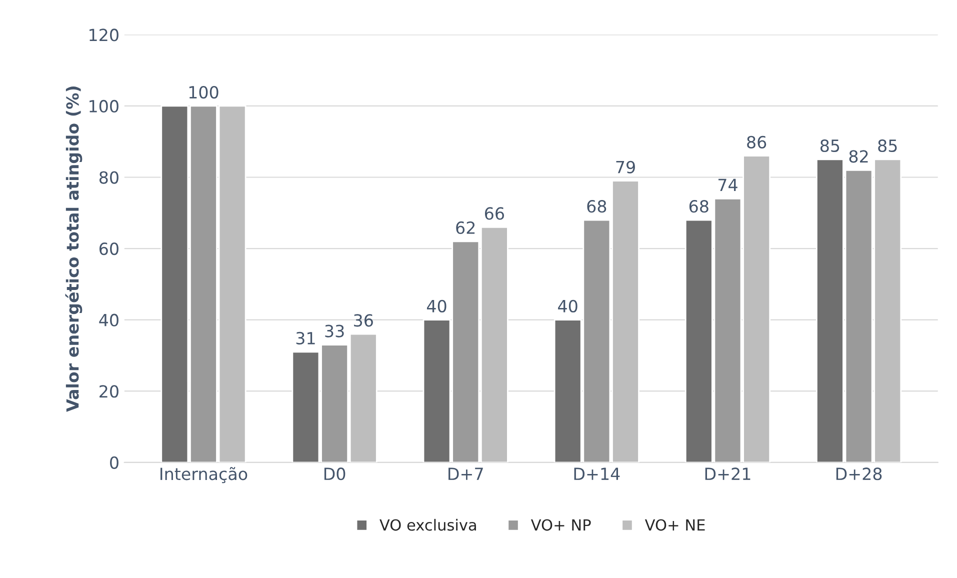 Image resolution: width=957 pixels, height=578 pixels. I want to click on y-tick-label: 40, so click(108, 320).